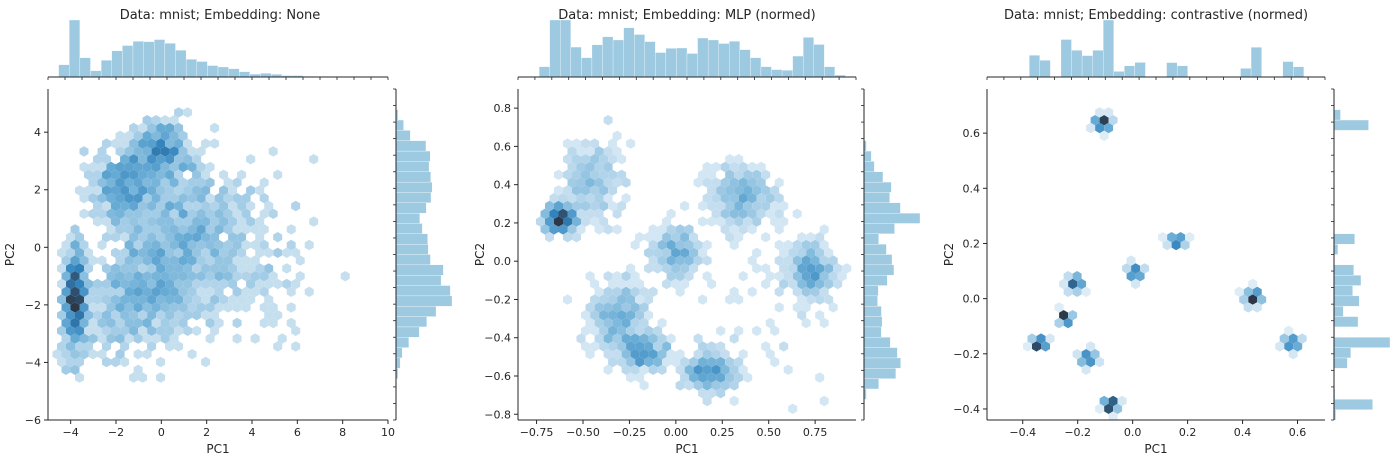 Image resolution: width=1400 pixels, height=463 pixels. What do you see at coordinates (1243, 432) in the screenshot?
I see `x-tick-label: 0.4` at bounding box center [1243, 432].